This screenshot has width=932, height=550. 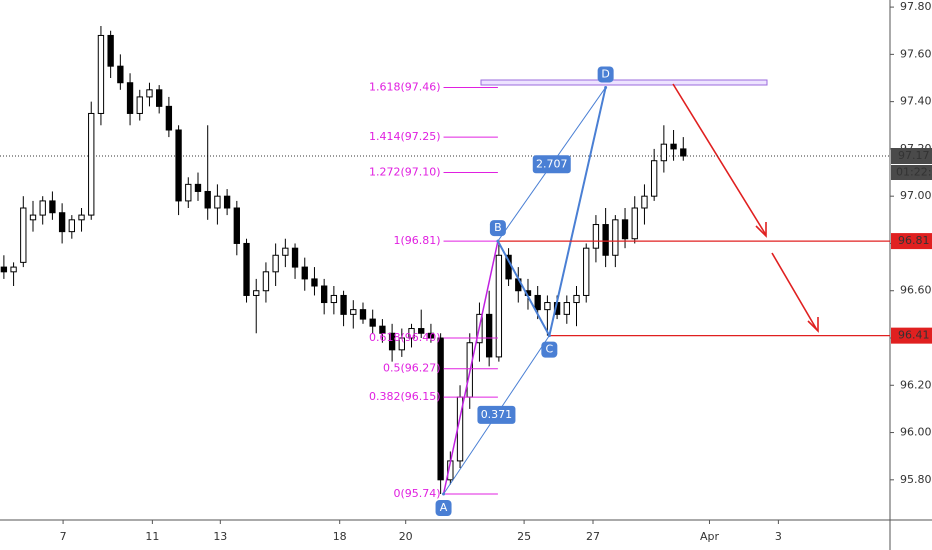 I want to click on ratio-label: 0.371, so click(x=497, y=414).